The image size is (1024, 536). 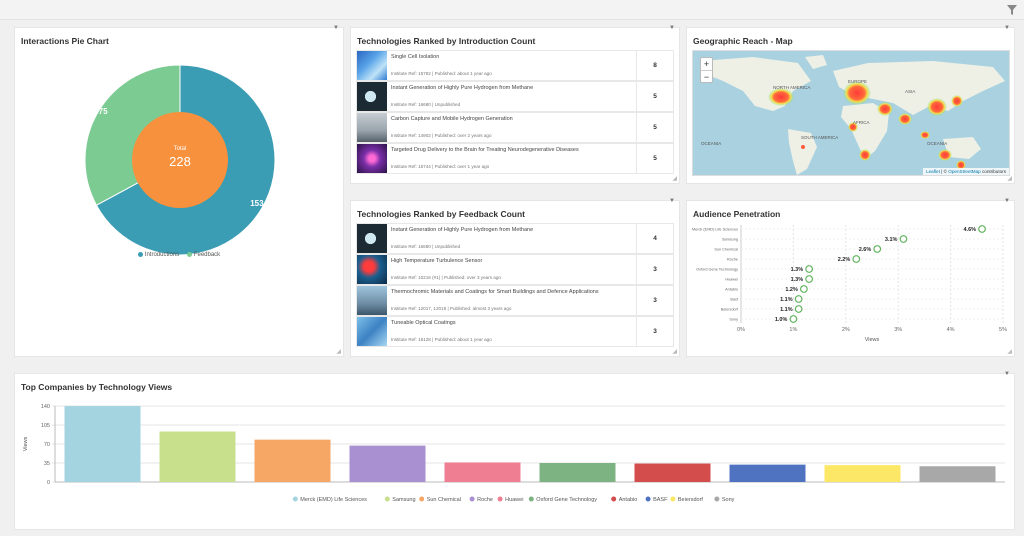 I want to click on legend-item-introductions: Introductions, so click(x=158, y=255).